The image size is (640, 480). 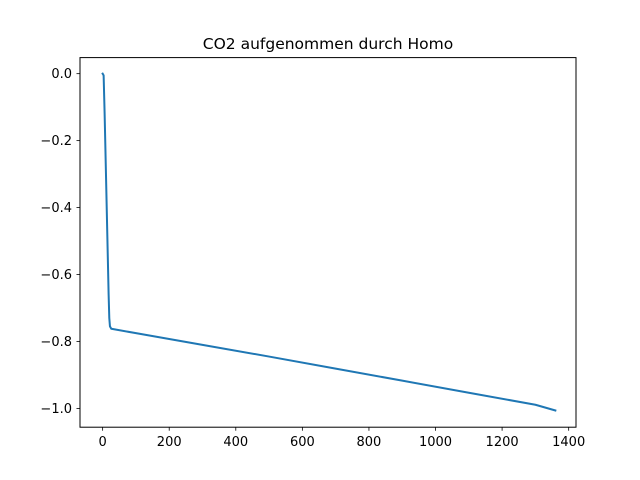 What do you see at coordinates (56, 342) in the screenshot?
I see `y-tick-label: −0.8` at bounding box center [56, 342].